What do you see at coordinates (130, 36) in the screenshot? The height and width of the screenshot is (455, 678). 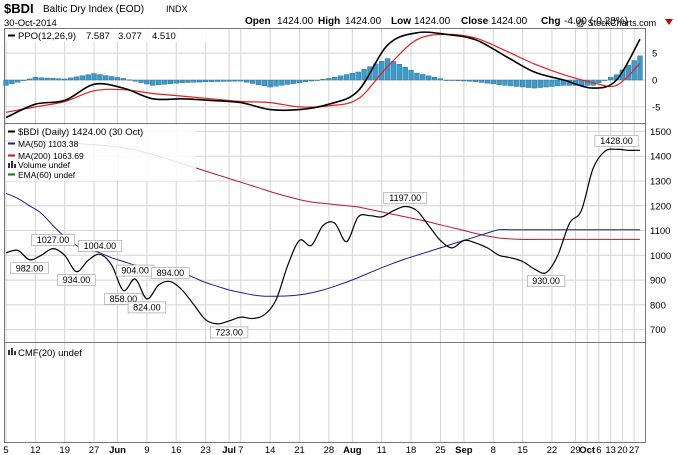 I see `ppo-legend-signal-value: 3.077` at bounding box center [130, 36].